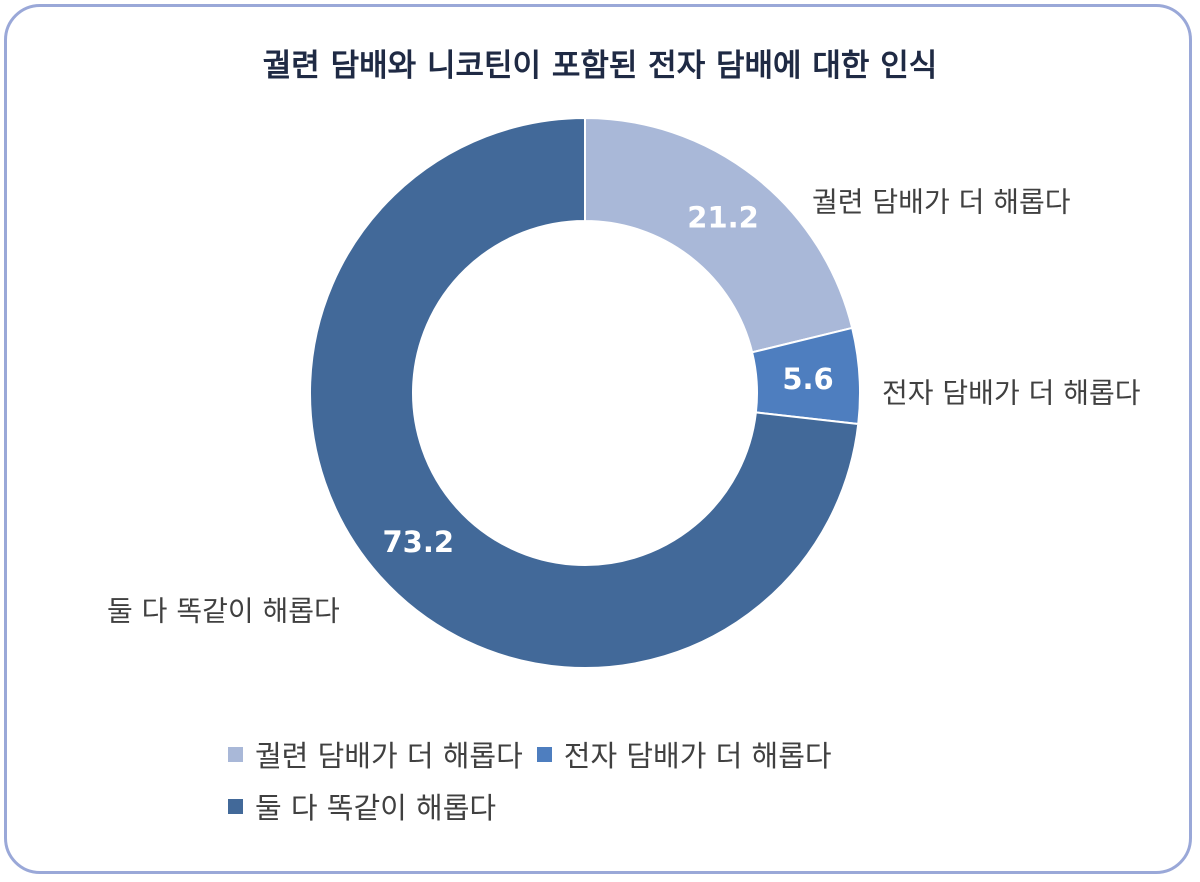 Image resolution: width=1200 pixels, height=882 pixels. What do you see at coordinates (719, 235) in the screenshot?
I see `slice-cigarette` at bounding box center [719, 235].